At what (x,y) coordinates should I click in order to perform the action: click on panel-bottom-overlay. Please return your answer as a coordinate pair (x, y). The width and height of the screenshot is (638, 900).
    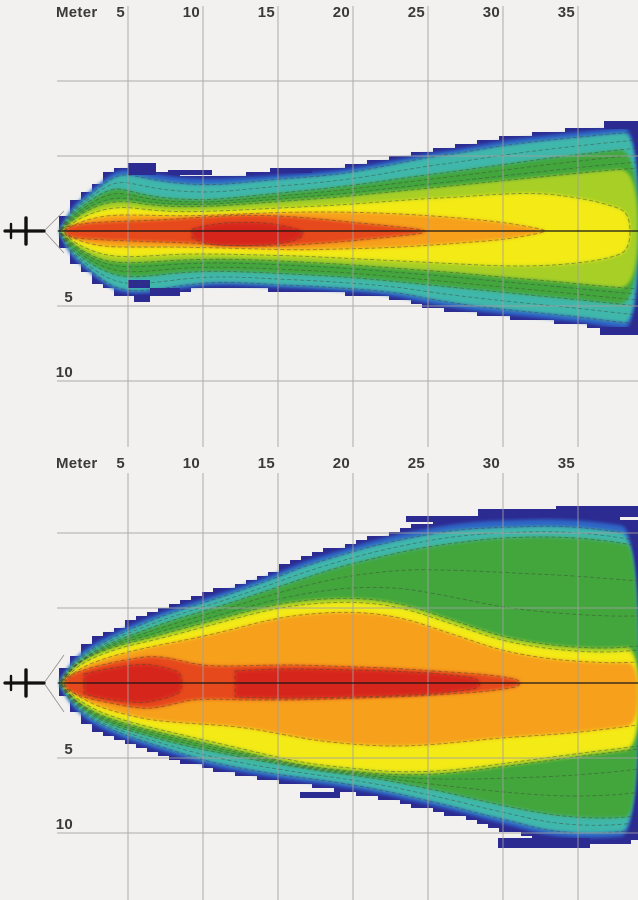
    Looking at the image, I should click on (320, 683).